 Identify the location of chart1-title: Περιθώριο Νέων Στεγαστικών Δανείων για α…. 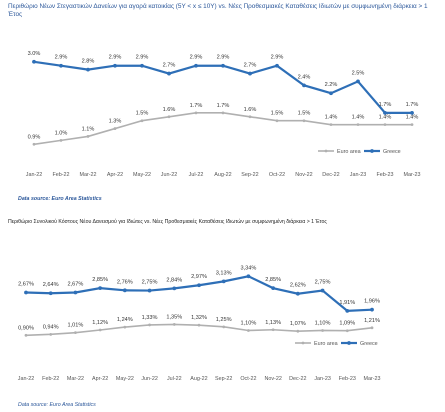
(218, 11).